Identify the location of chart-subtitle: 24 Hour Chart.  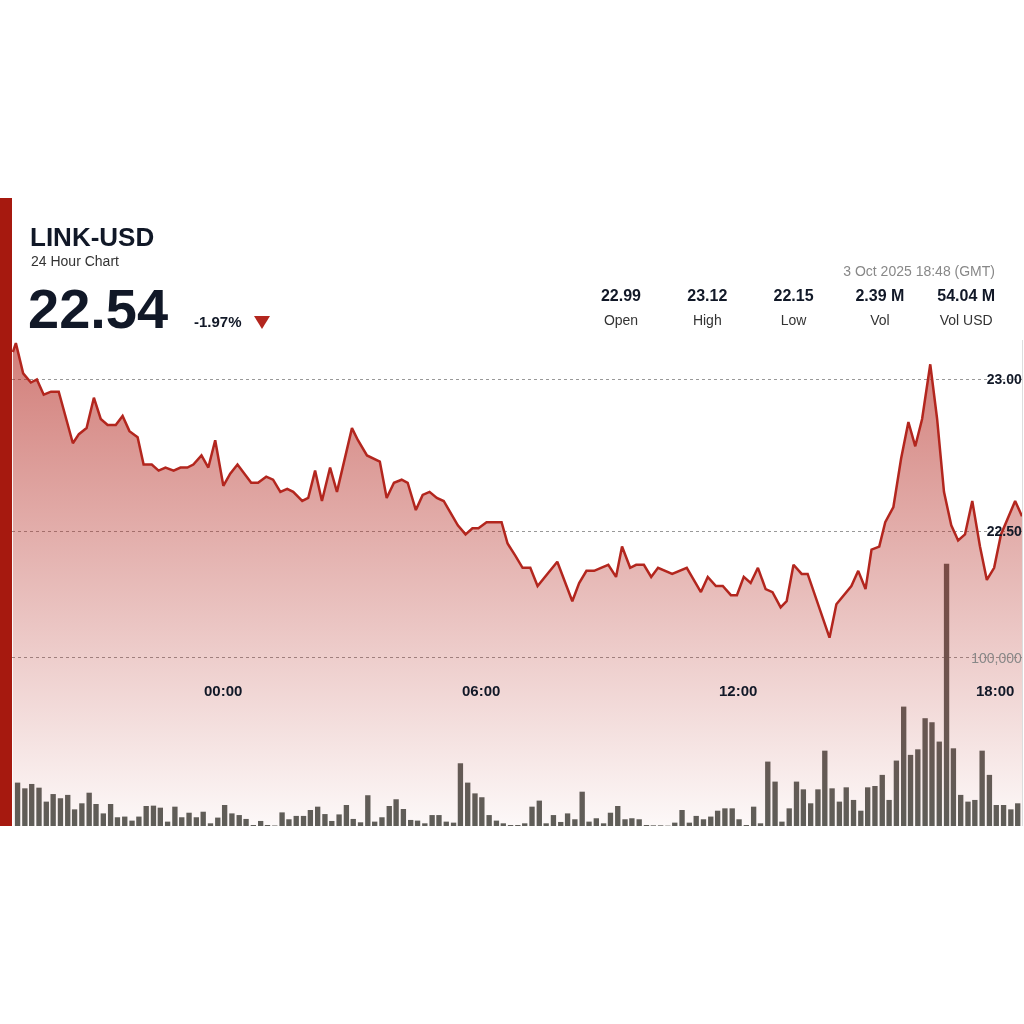
(75, 261).